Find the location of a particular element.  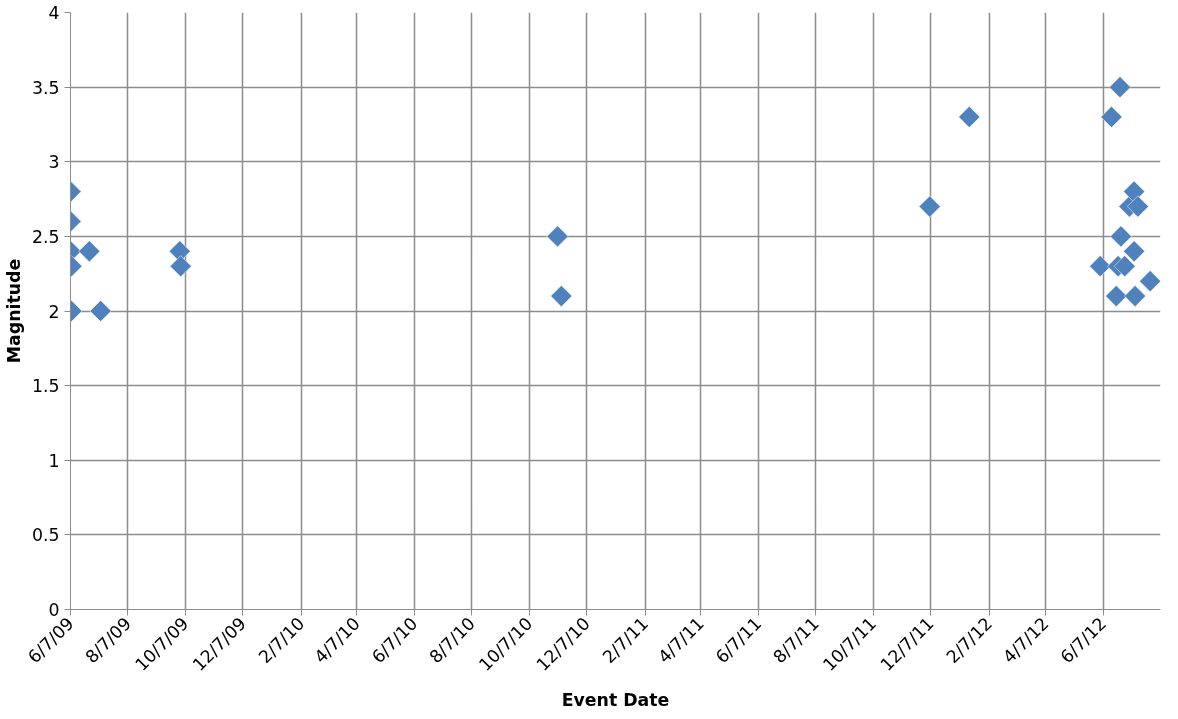

y-tick-label: 4 is located at coordinates (54, 13).